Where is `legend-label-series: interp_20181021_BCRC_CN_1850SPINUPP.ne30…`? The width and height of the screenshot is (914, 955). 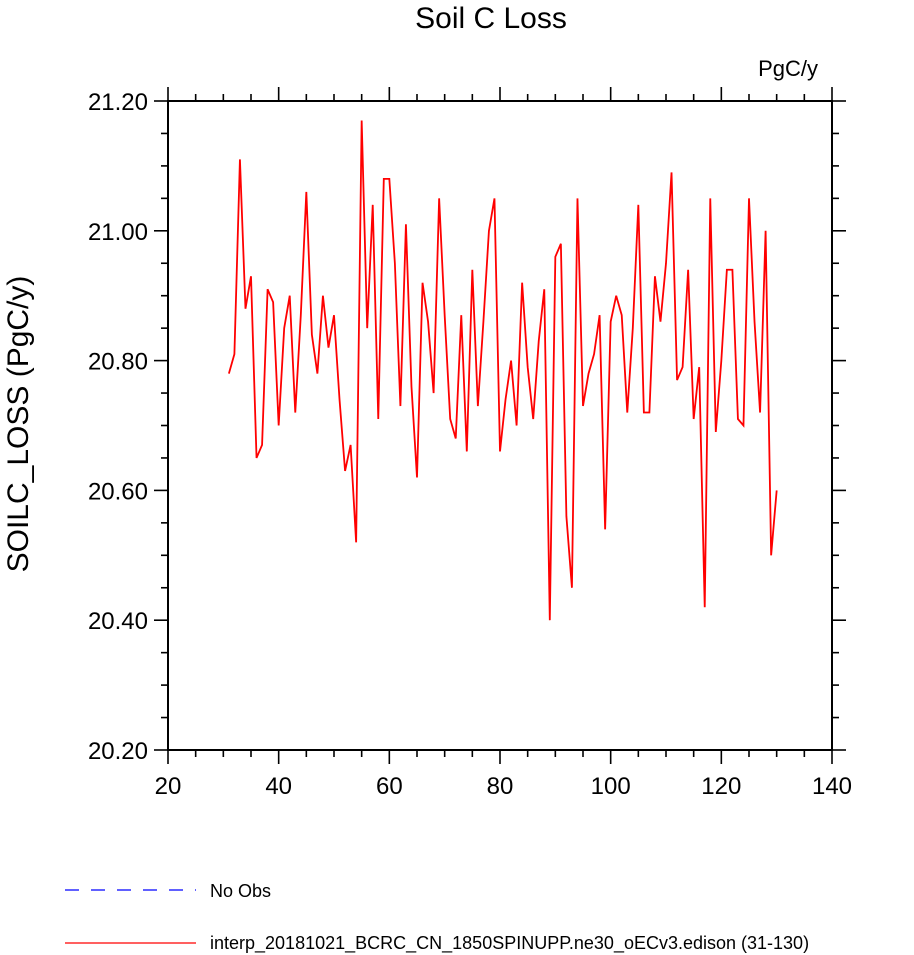
legend-label-series: interp_20181021_BCRC_CN_1850SPINUPP.ne30… is located at coordinates (509, 943).